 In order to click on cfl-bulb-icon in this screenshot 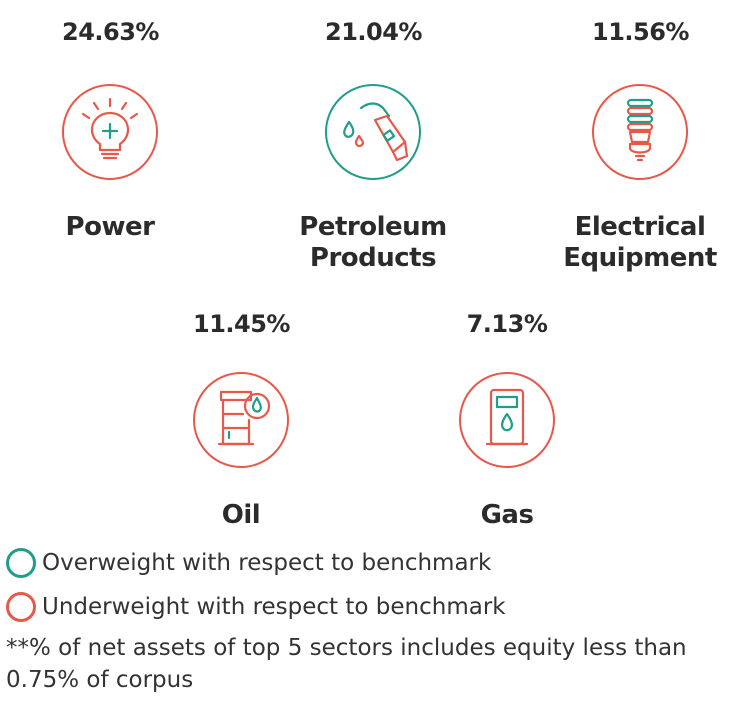, I will do `click(640, 130)`.